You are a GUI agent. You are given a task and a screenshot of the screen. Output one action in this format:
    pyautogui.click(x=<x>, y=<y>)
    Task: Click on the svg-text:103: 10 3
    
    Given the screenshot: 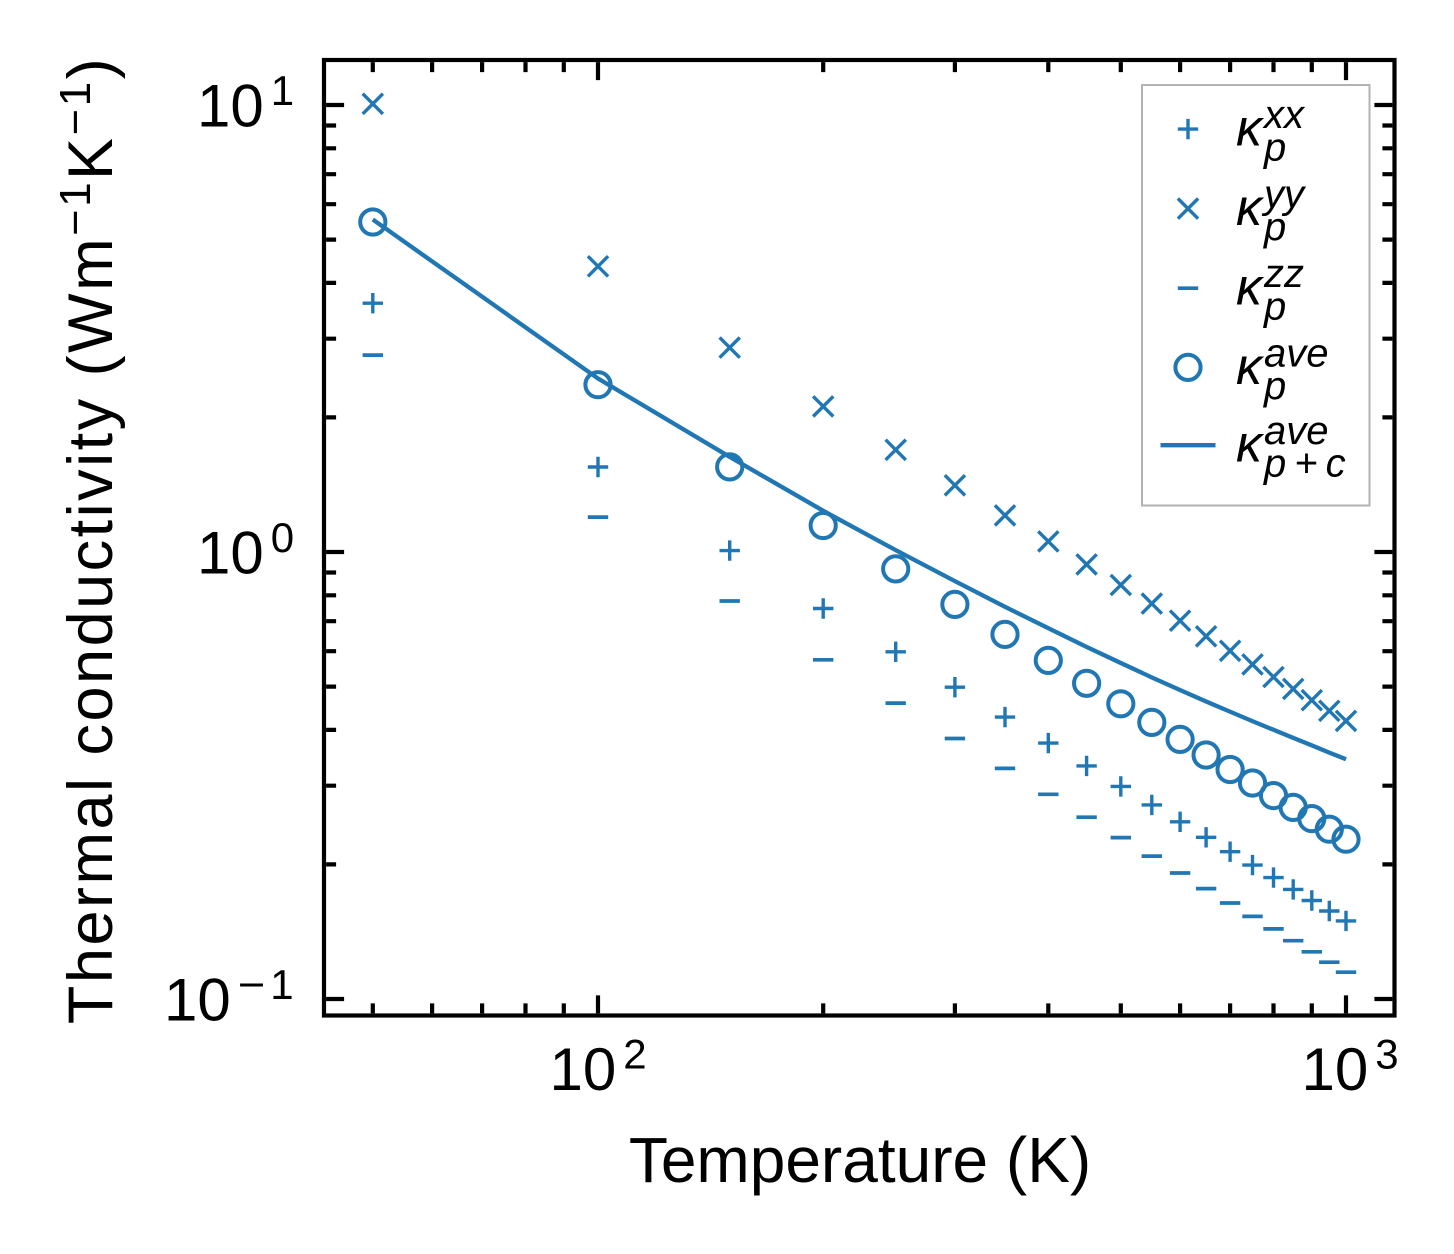 What is the action you would take?
    pyautogui.click(x=1350, y=1067)
    